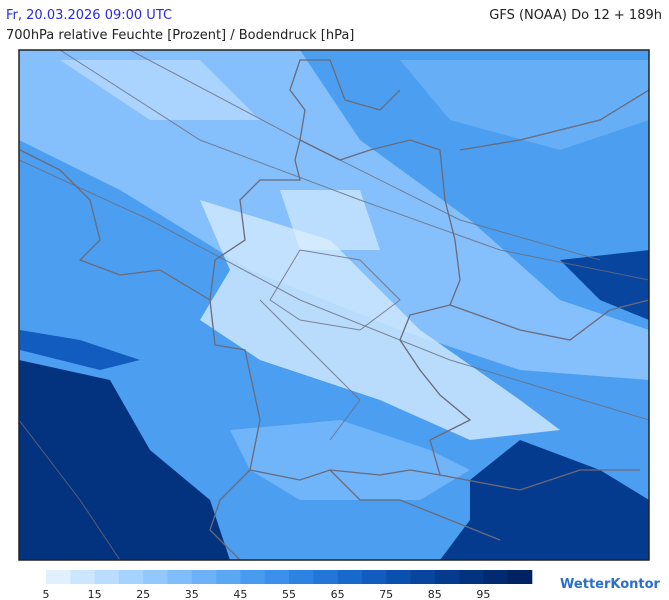  I want to click on colorbar-label: 35, so click(192, 594).